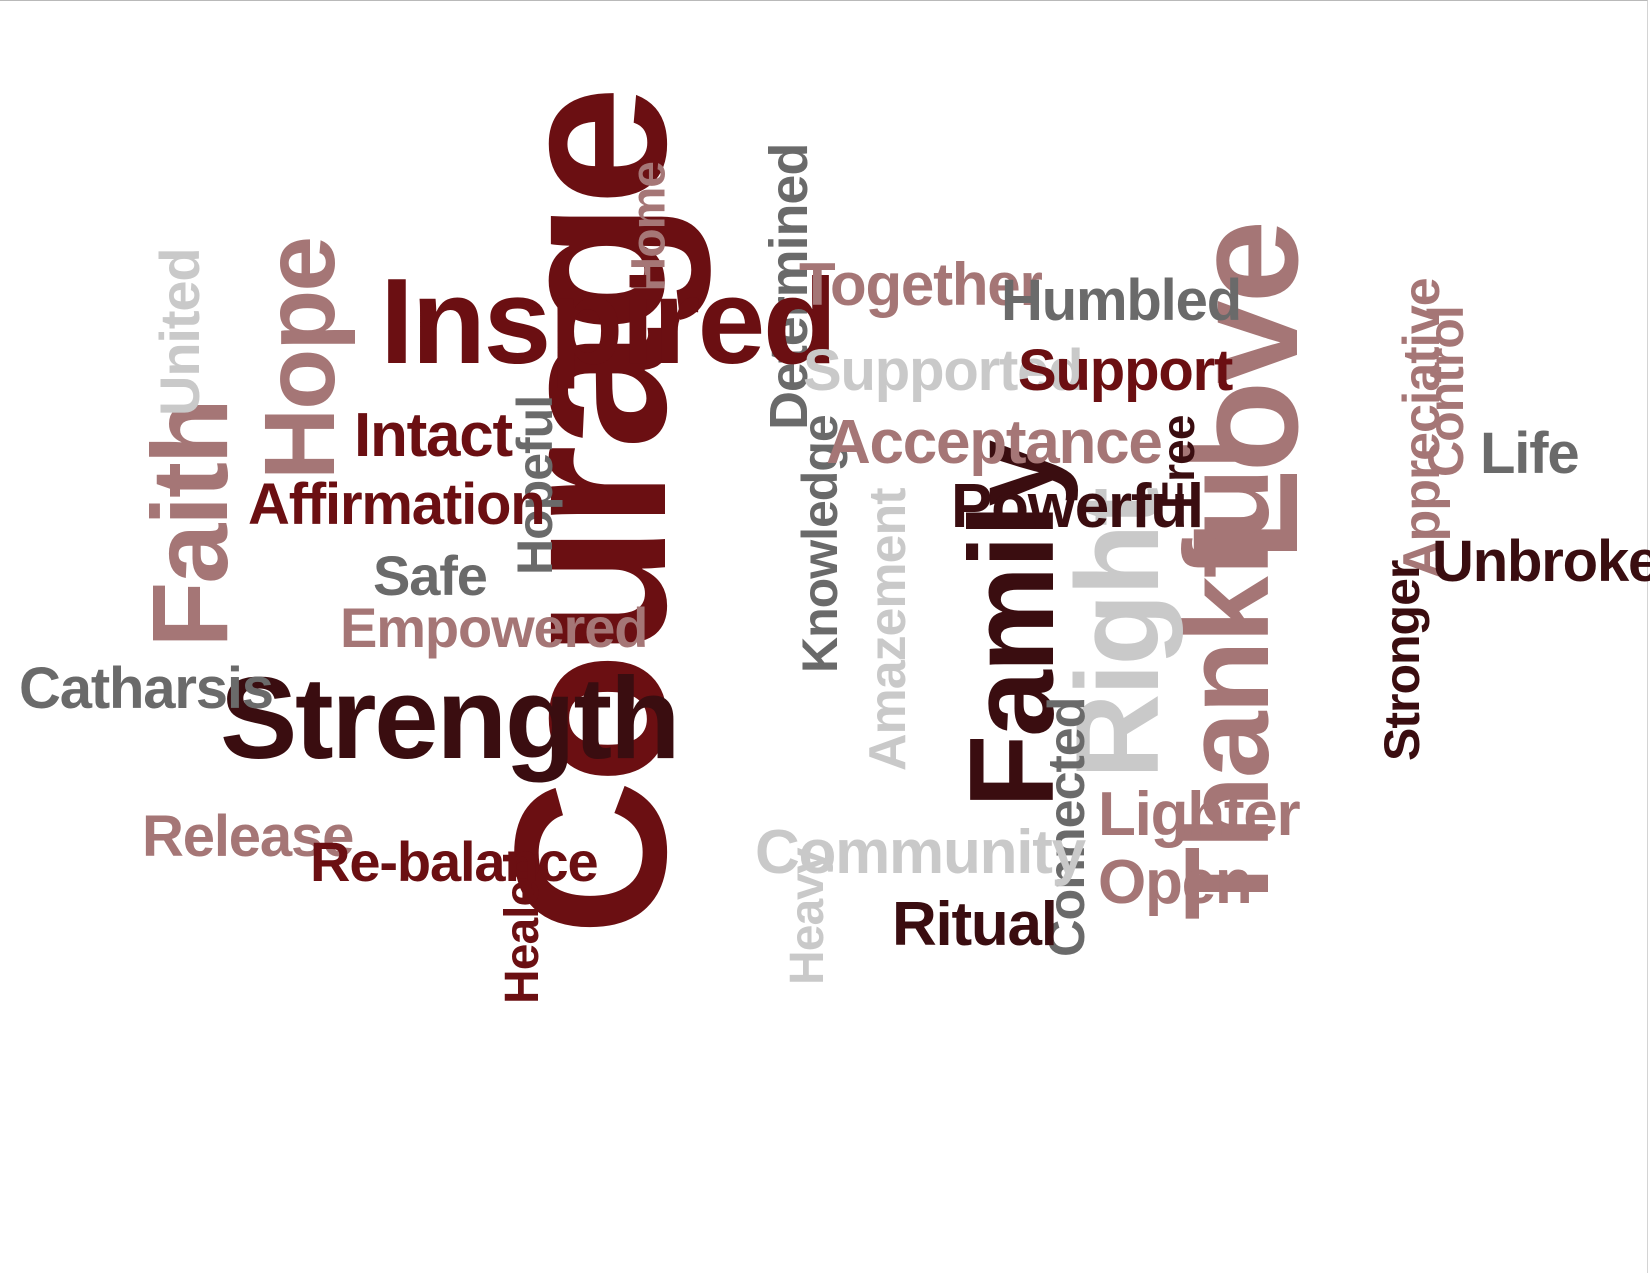 This screenshot has width=1650, height=1275. I want to click on word-supported: Supported, so click(943, 370).